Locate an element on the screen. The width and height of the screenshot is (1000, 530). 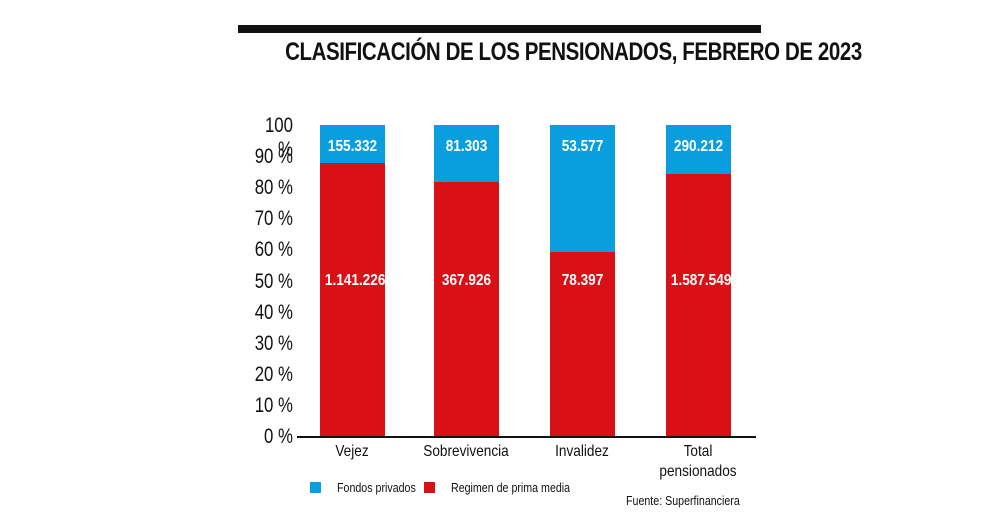
segment-fondos-privados: 81.303 is located at coordinates (466, 153).